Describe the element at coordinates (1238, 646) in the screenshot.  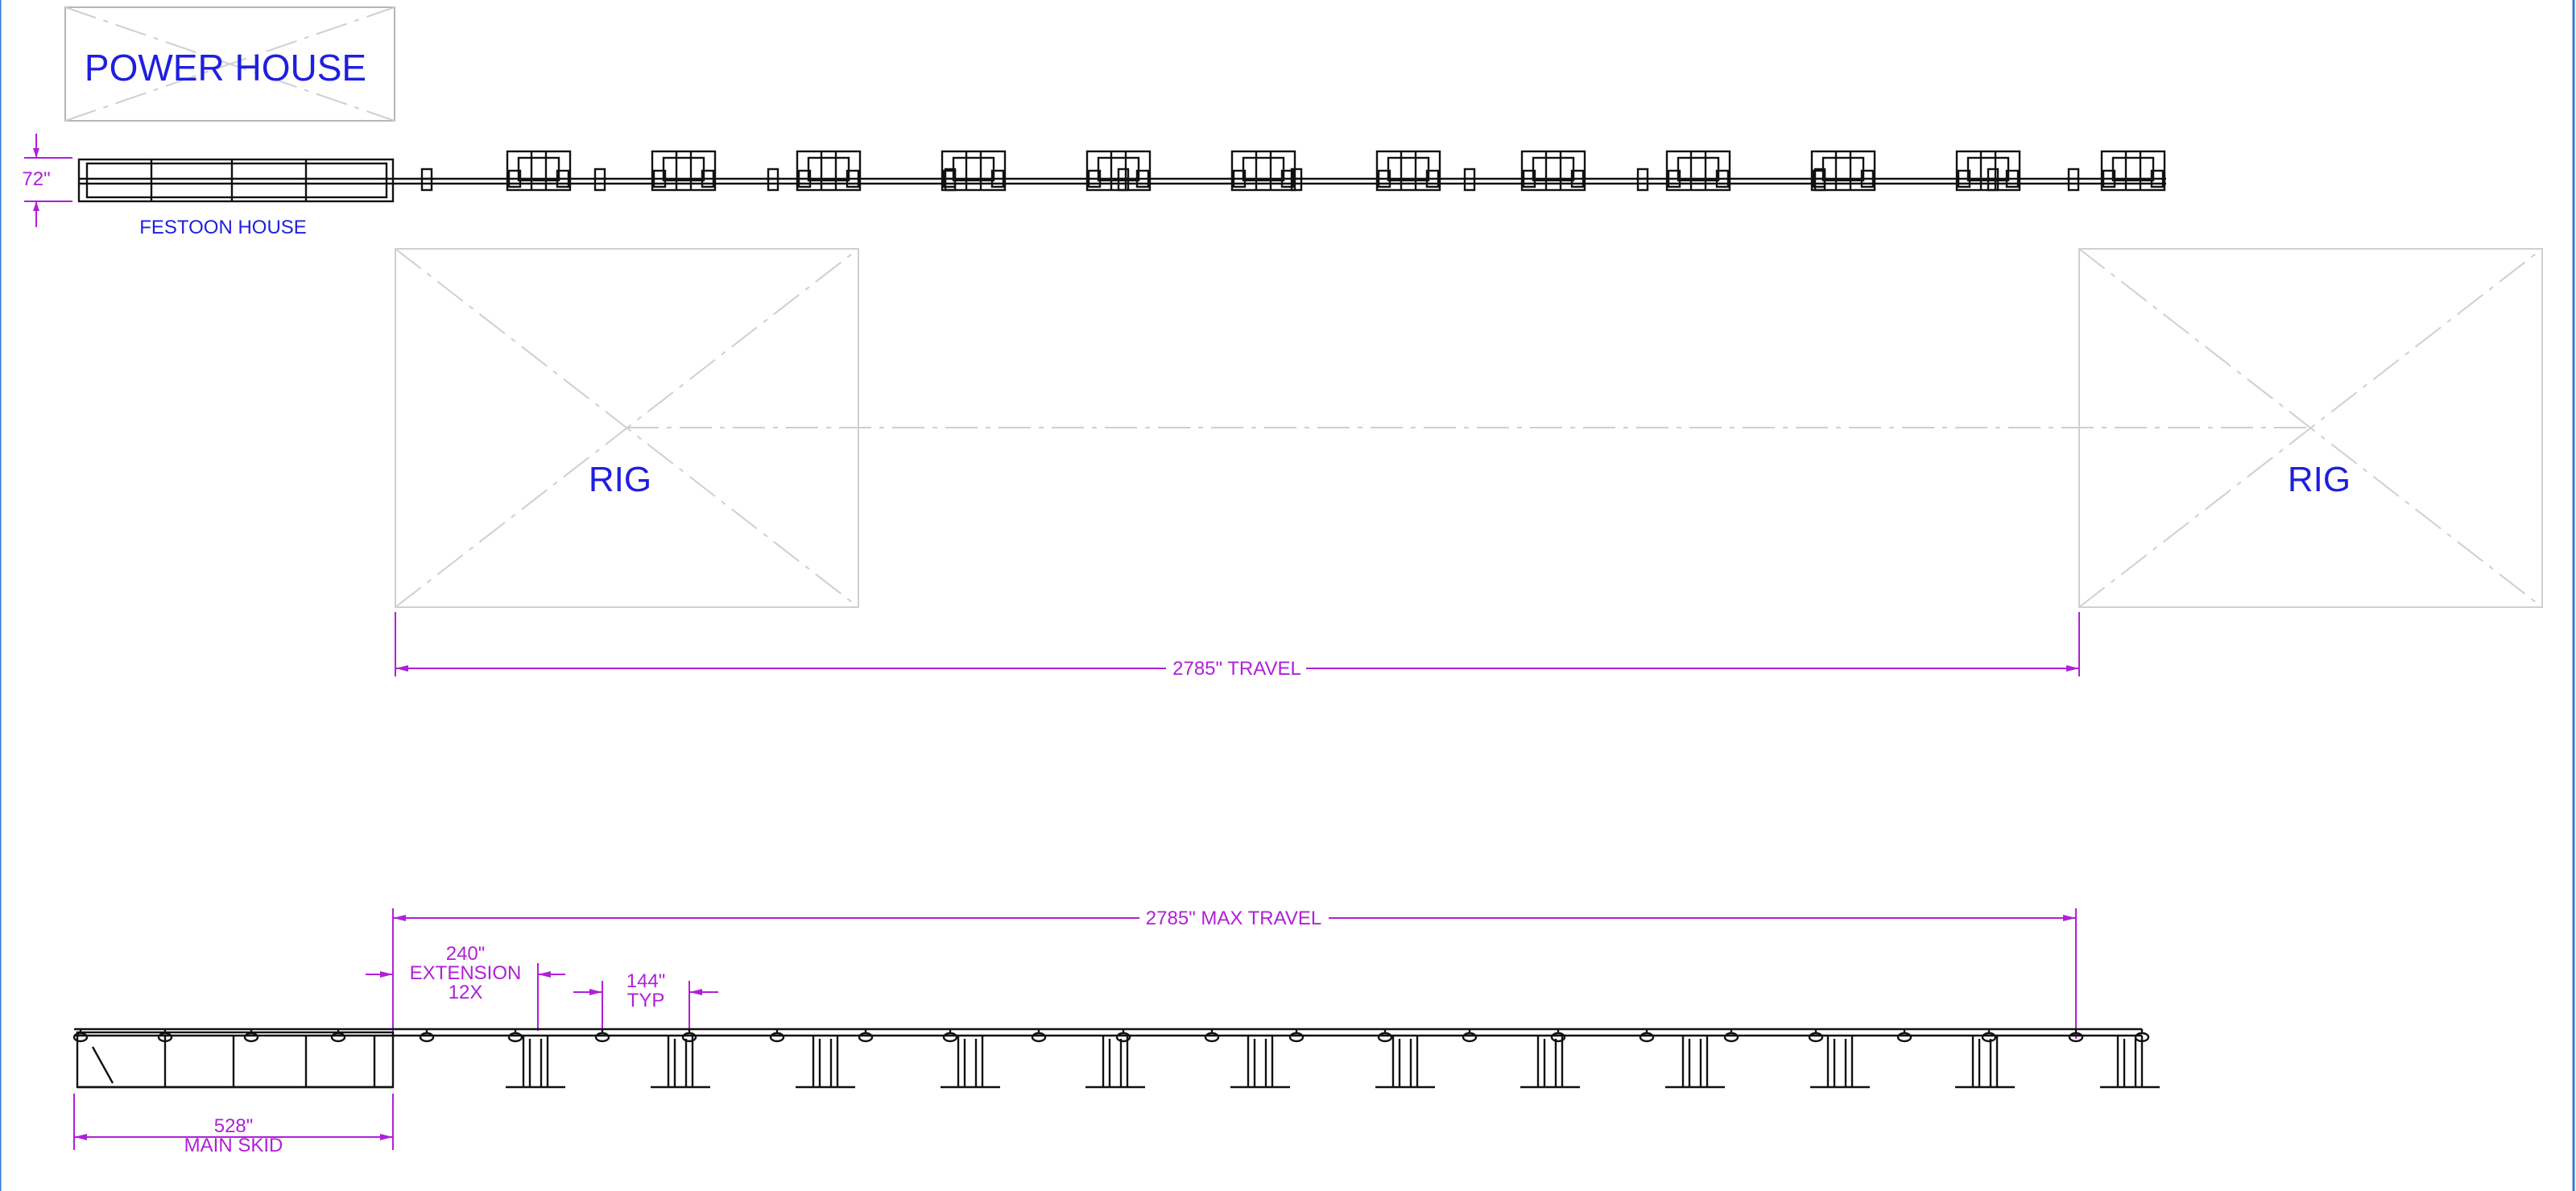
I see `travel-dimension: 2785" TRAVEL` at that location.